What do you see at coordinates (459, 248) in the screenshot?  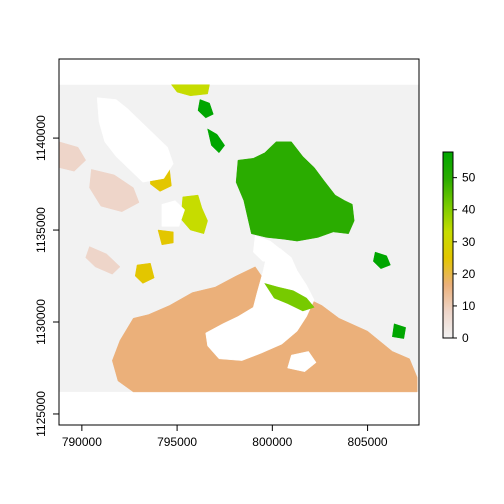 I see `color-legend: 0 10 20 30 40 50` at bounding box center [459, 248].